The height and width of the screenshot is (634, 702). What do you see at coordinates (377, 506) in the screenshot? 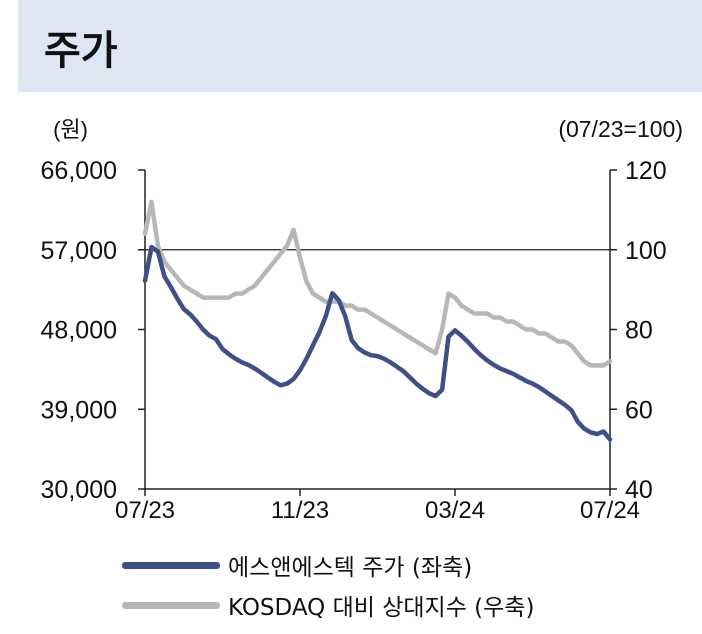
I see `x-axis-ticks: 07/23 11/23 03/24 07/24` at bounding box center [377, 506].